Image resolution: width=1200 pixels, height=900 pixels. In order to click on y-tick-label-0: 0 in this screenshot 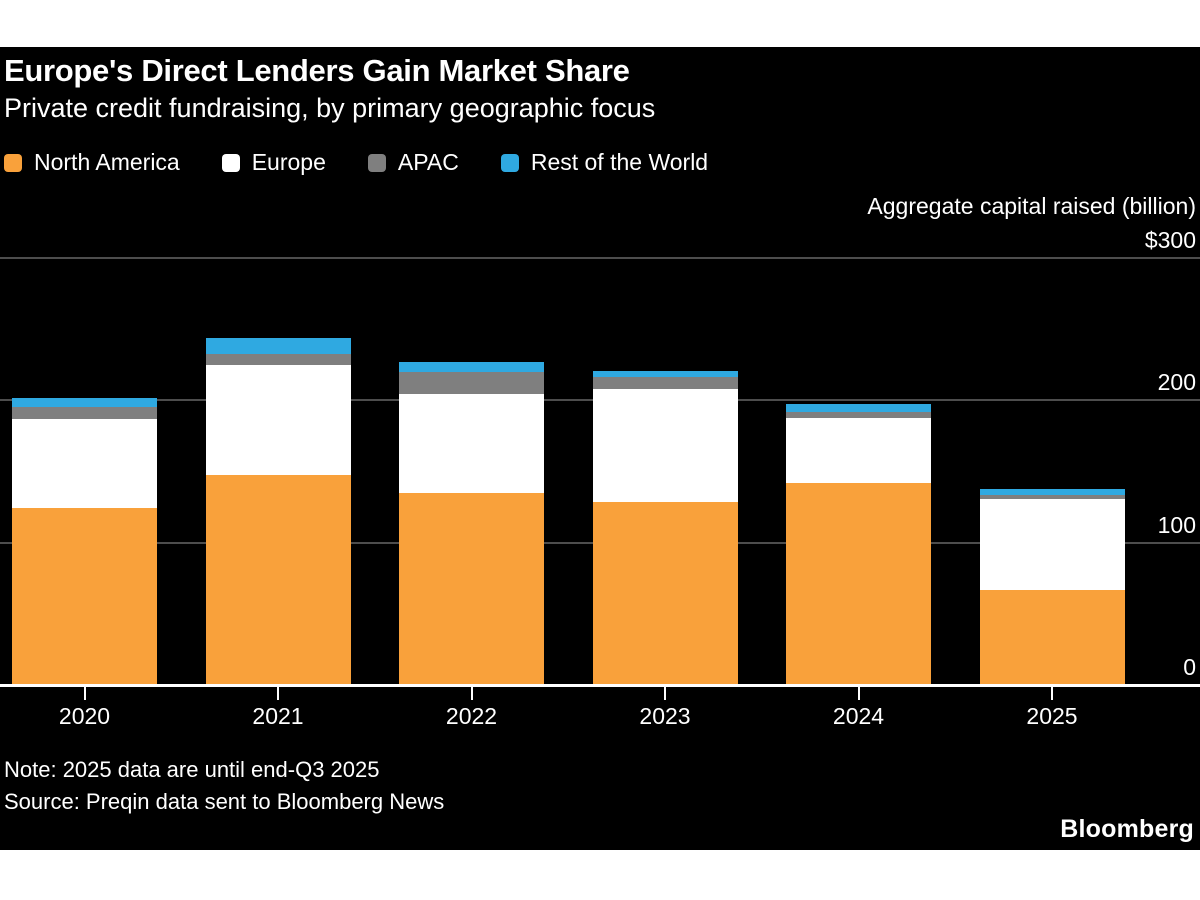, I will do `click(1189, 667)`.